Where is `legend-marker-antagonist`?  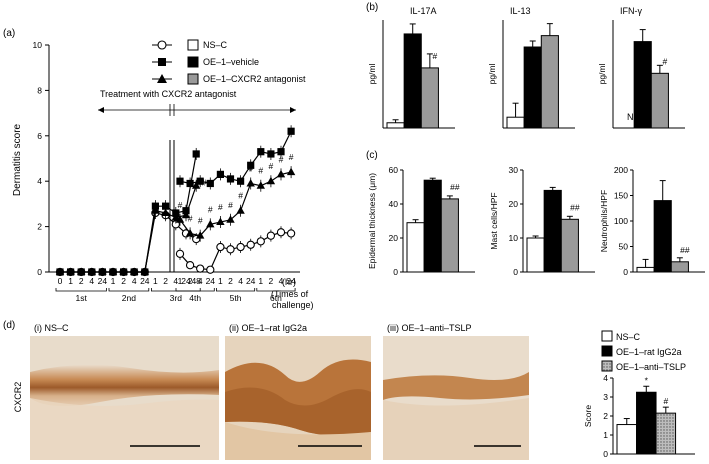 legend-marker-antagonist is located at coordinates (162, 78).